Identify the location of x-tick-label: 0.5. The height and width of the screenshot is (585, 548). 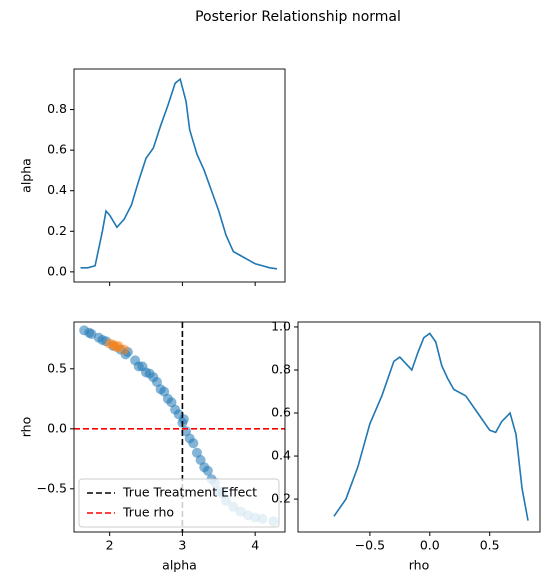
(490, 545).